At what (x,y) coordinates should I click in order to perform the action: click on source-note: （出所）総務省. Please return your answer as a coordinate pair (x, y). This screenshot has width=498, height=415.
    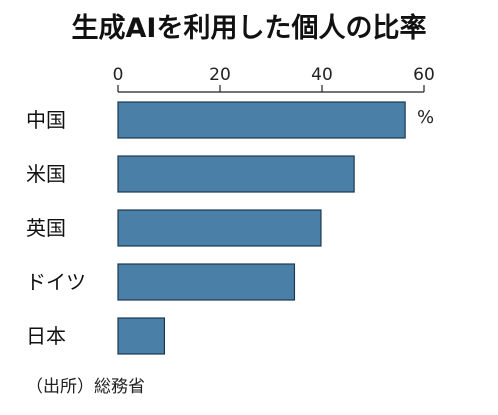
    Looking at the image, I should click on (85, 387).